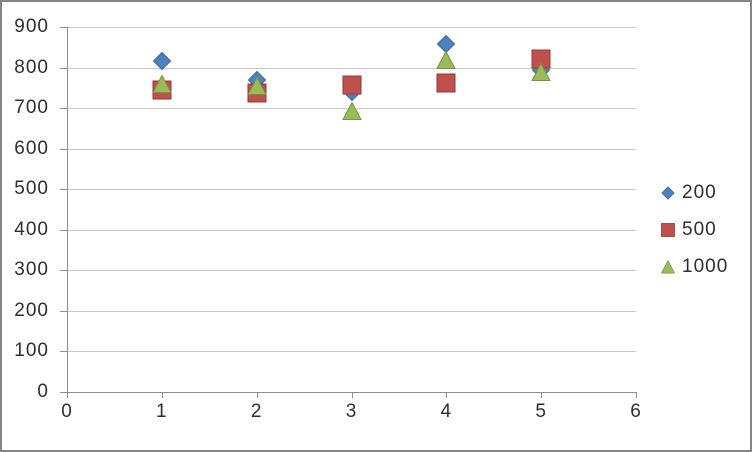  What do you see at coordinates (446, 83) in the screenshot?
I see `data-point-500-x4` at bounding box center [446, 83].